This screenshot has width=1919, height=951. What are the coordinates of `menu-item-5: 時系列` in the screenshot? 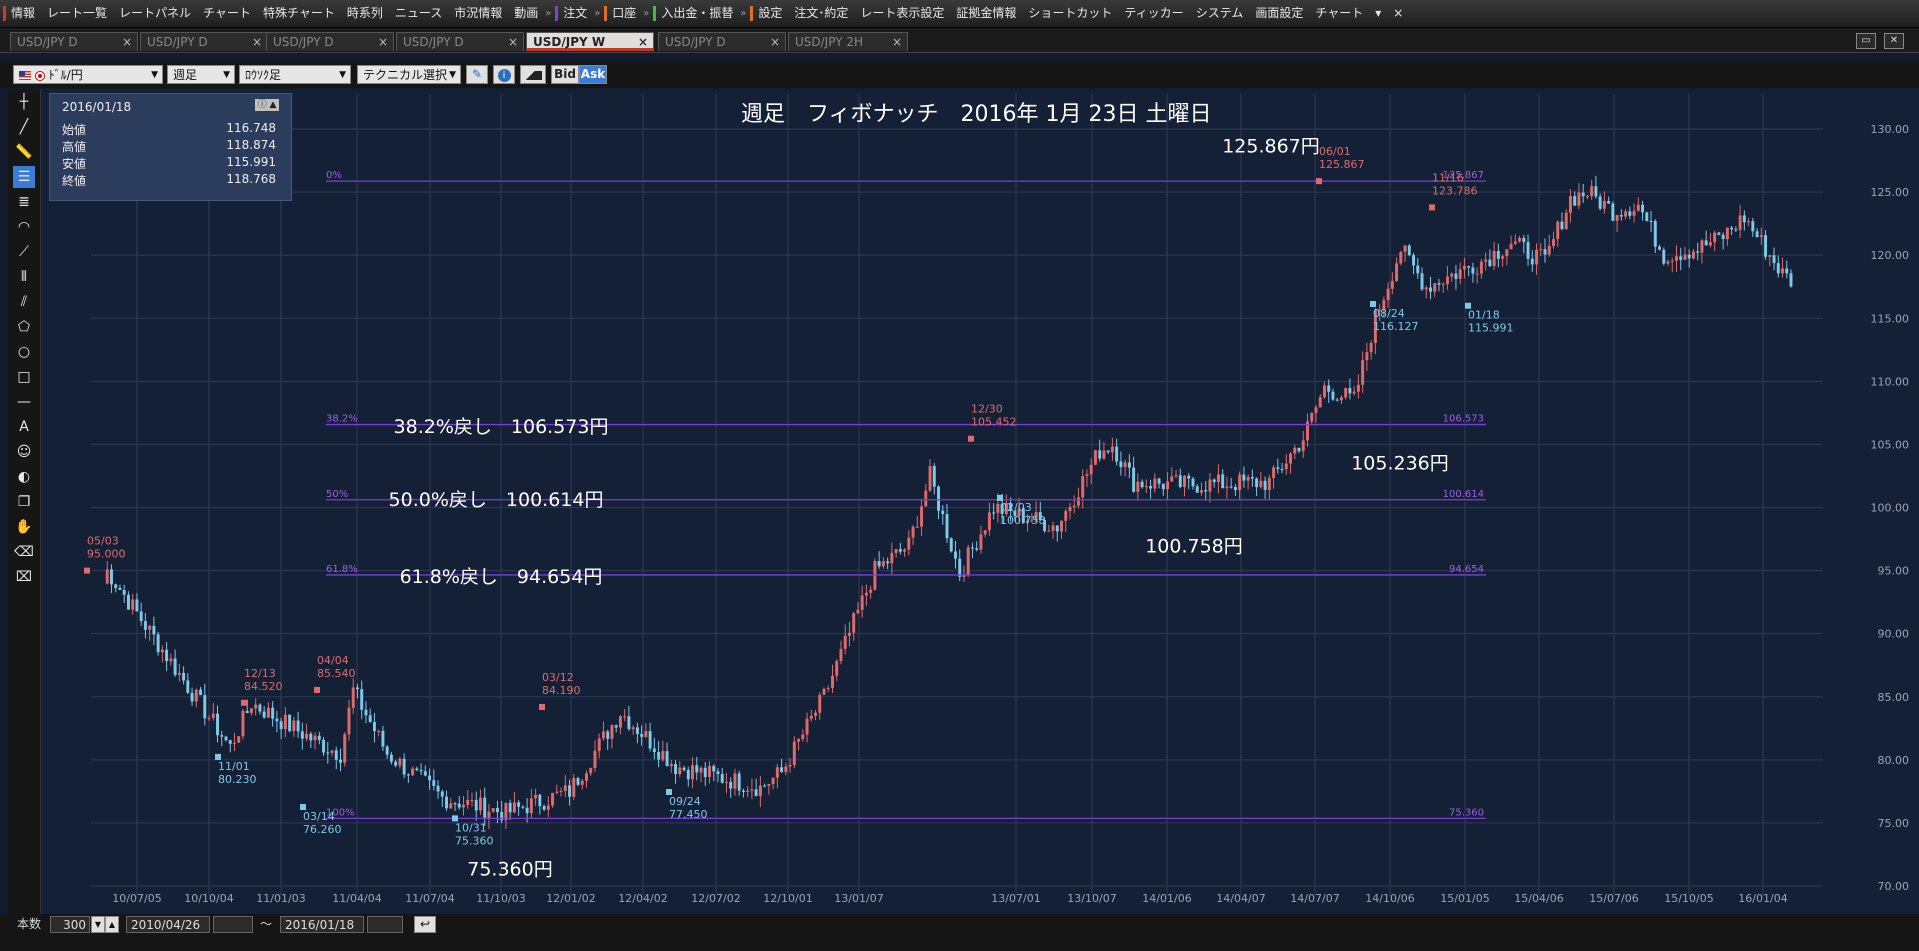 It's located at (364, 13).